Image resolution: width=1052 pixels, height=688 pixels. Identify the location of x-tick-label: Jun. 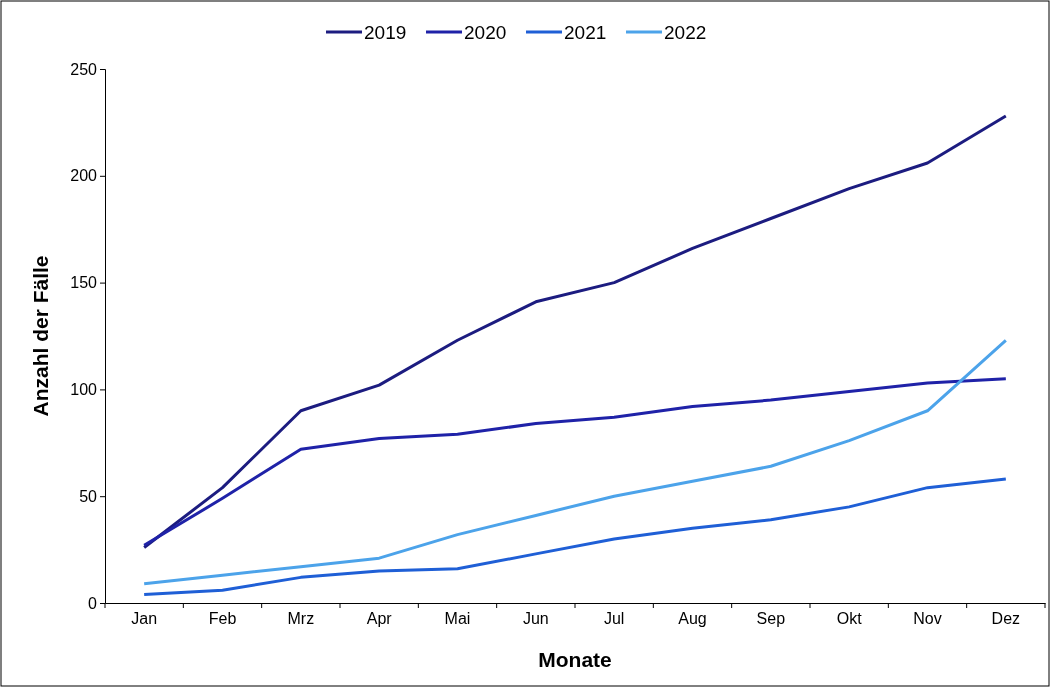
(535, 618).